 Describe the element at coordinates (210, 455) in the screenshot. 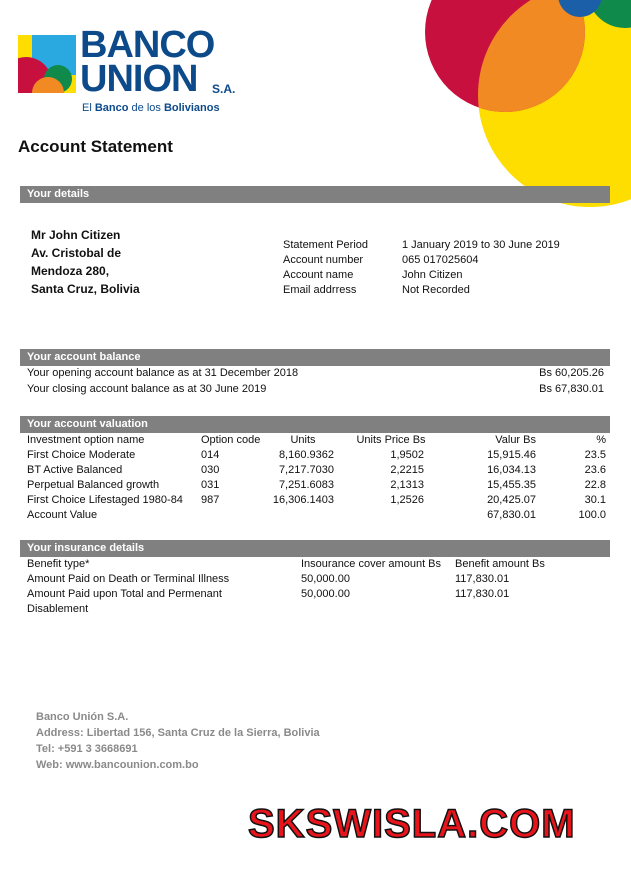

I see `table-cell: 014` at that location.